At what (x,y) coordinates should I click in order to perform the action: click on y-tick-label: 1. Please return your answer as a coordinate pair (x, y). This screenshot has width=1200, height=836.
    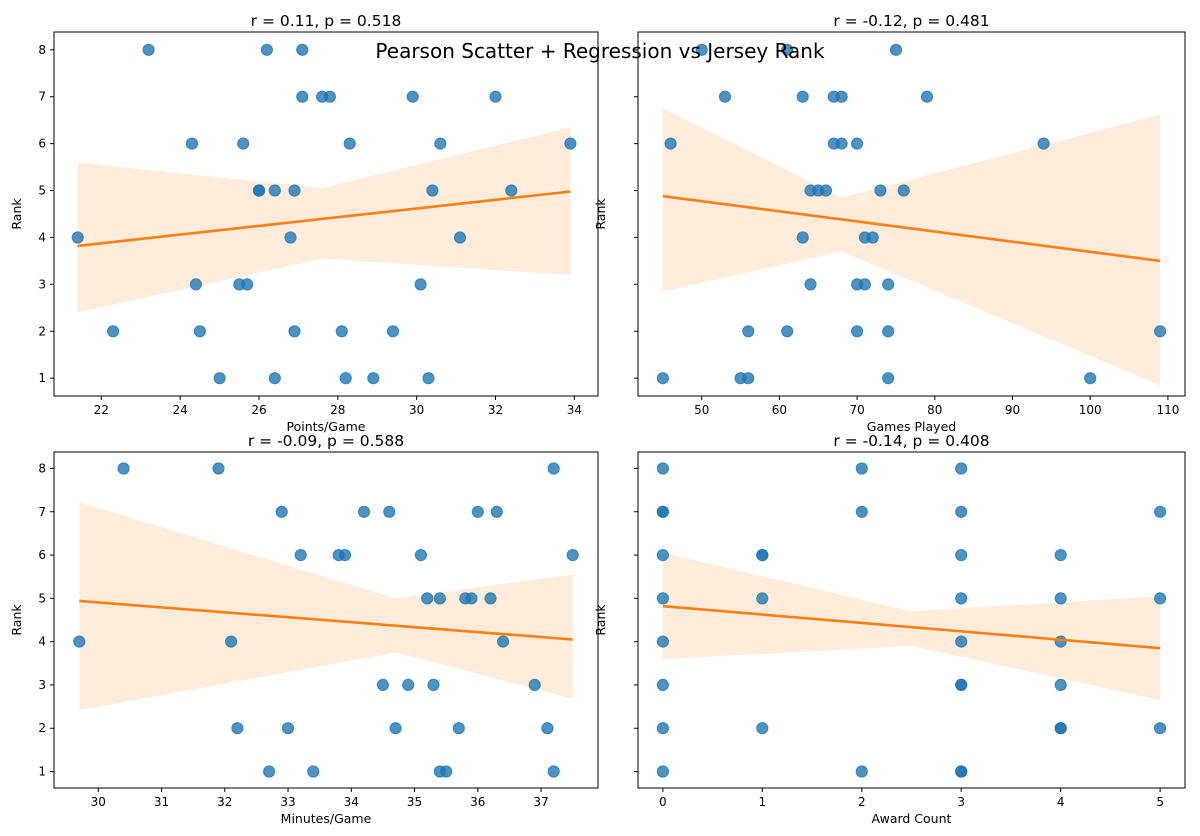
    Looking at the image, I should click on (42, 378).